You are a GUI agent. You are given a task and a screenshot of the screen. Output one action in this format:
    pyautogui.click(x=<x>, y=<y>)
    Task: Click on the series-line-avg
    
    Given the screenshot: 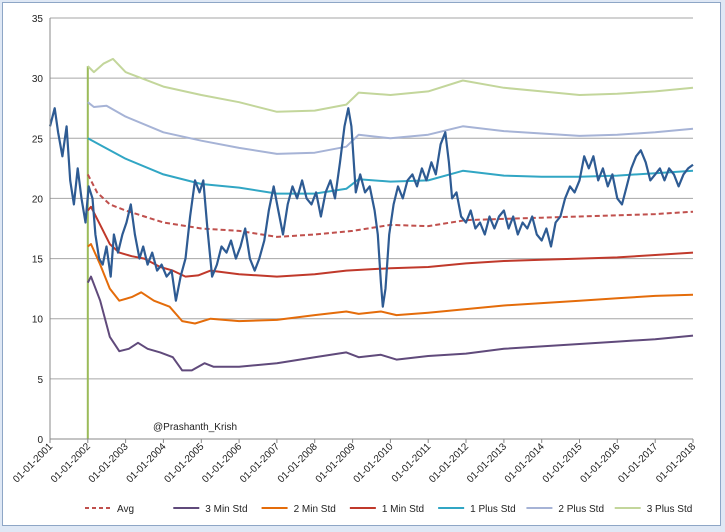 What is the action you would take?
    pyautogui.click(x=390, y=205)
    